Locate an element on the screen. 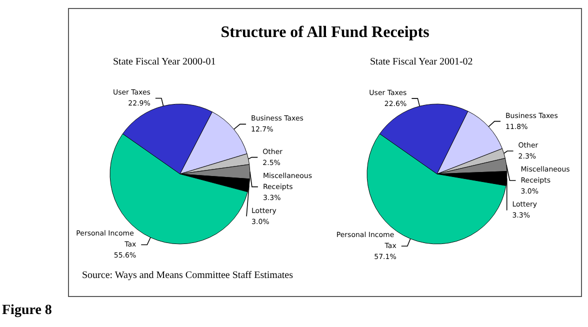 The width and height of the screenshot is (588, 327). chart-title: Structure of All Fund Receipts is located at coordinates (325, 33).